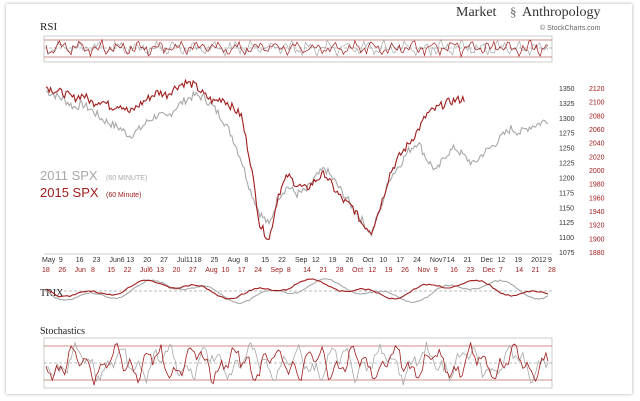  What do you see at coordinates (160, 270) in the screenshot?
I see `x-label-2015: 13` at bounding box center [160, 270].